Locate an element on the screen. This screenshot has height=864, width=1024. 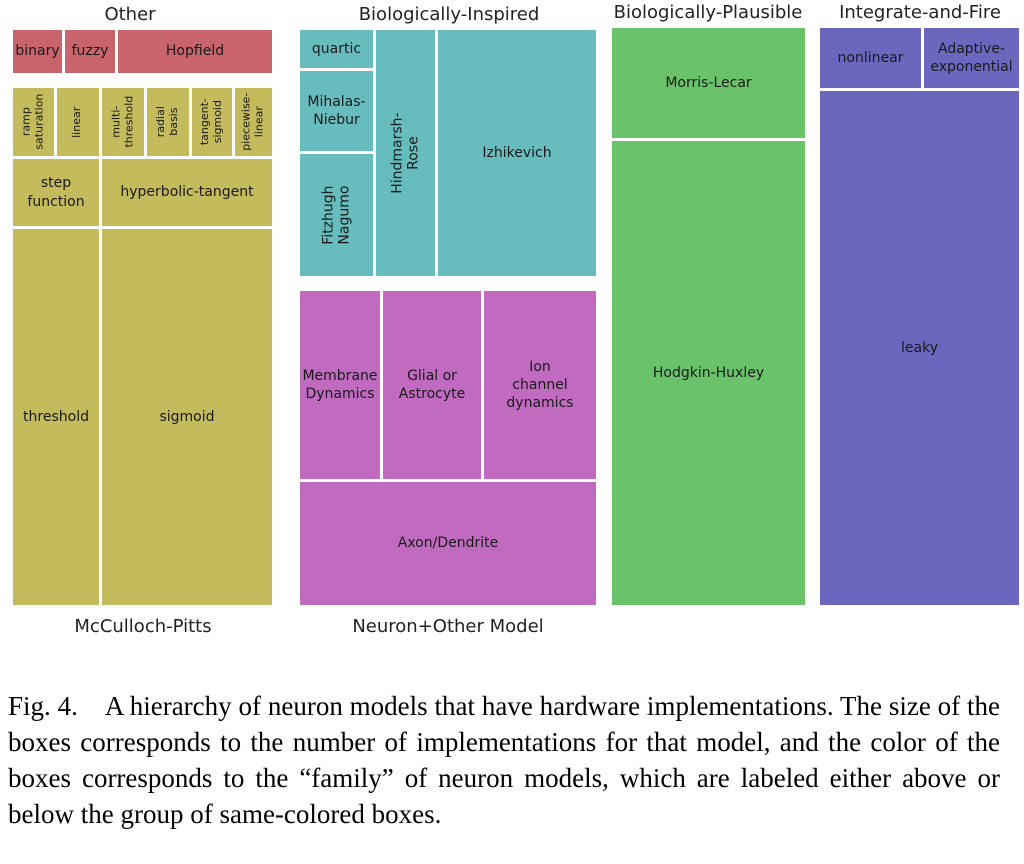
box-axon-dendrite: Axon/Dendrite is located at coordinates (448, 543).